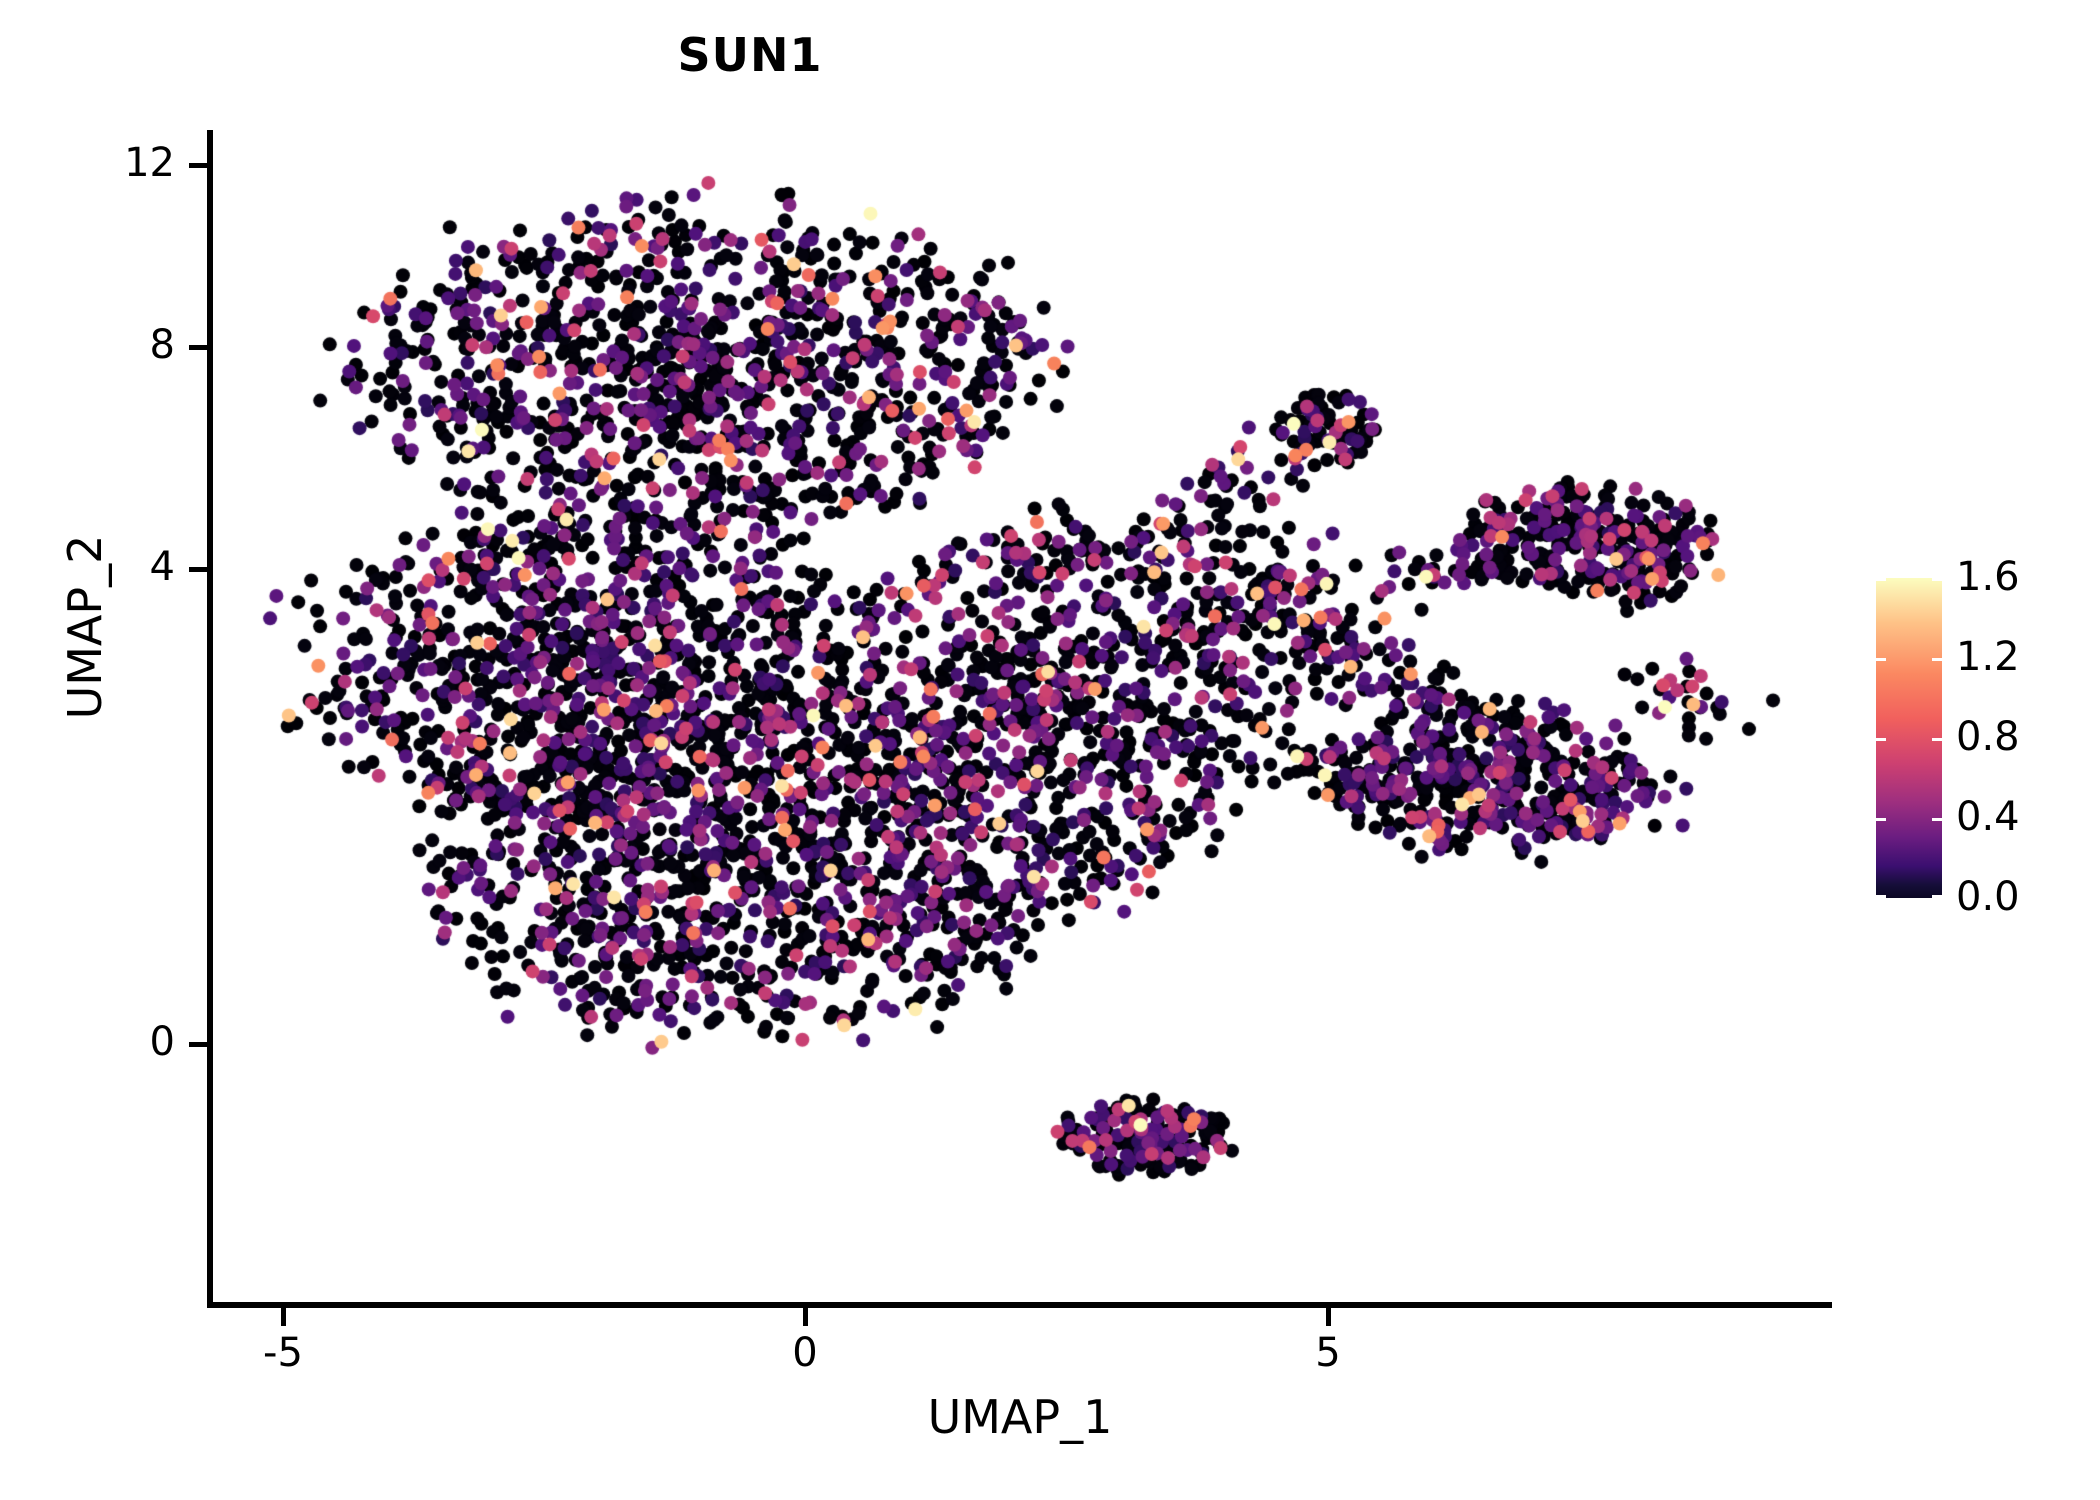 The width and height of the screenshot is (2100, 1500). I want to click on x-tick-label: 5, so click(1328, 1353).